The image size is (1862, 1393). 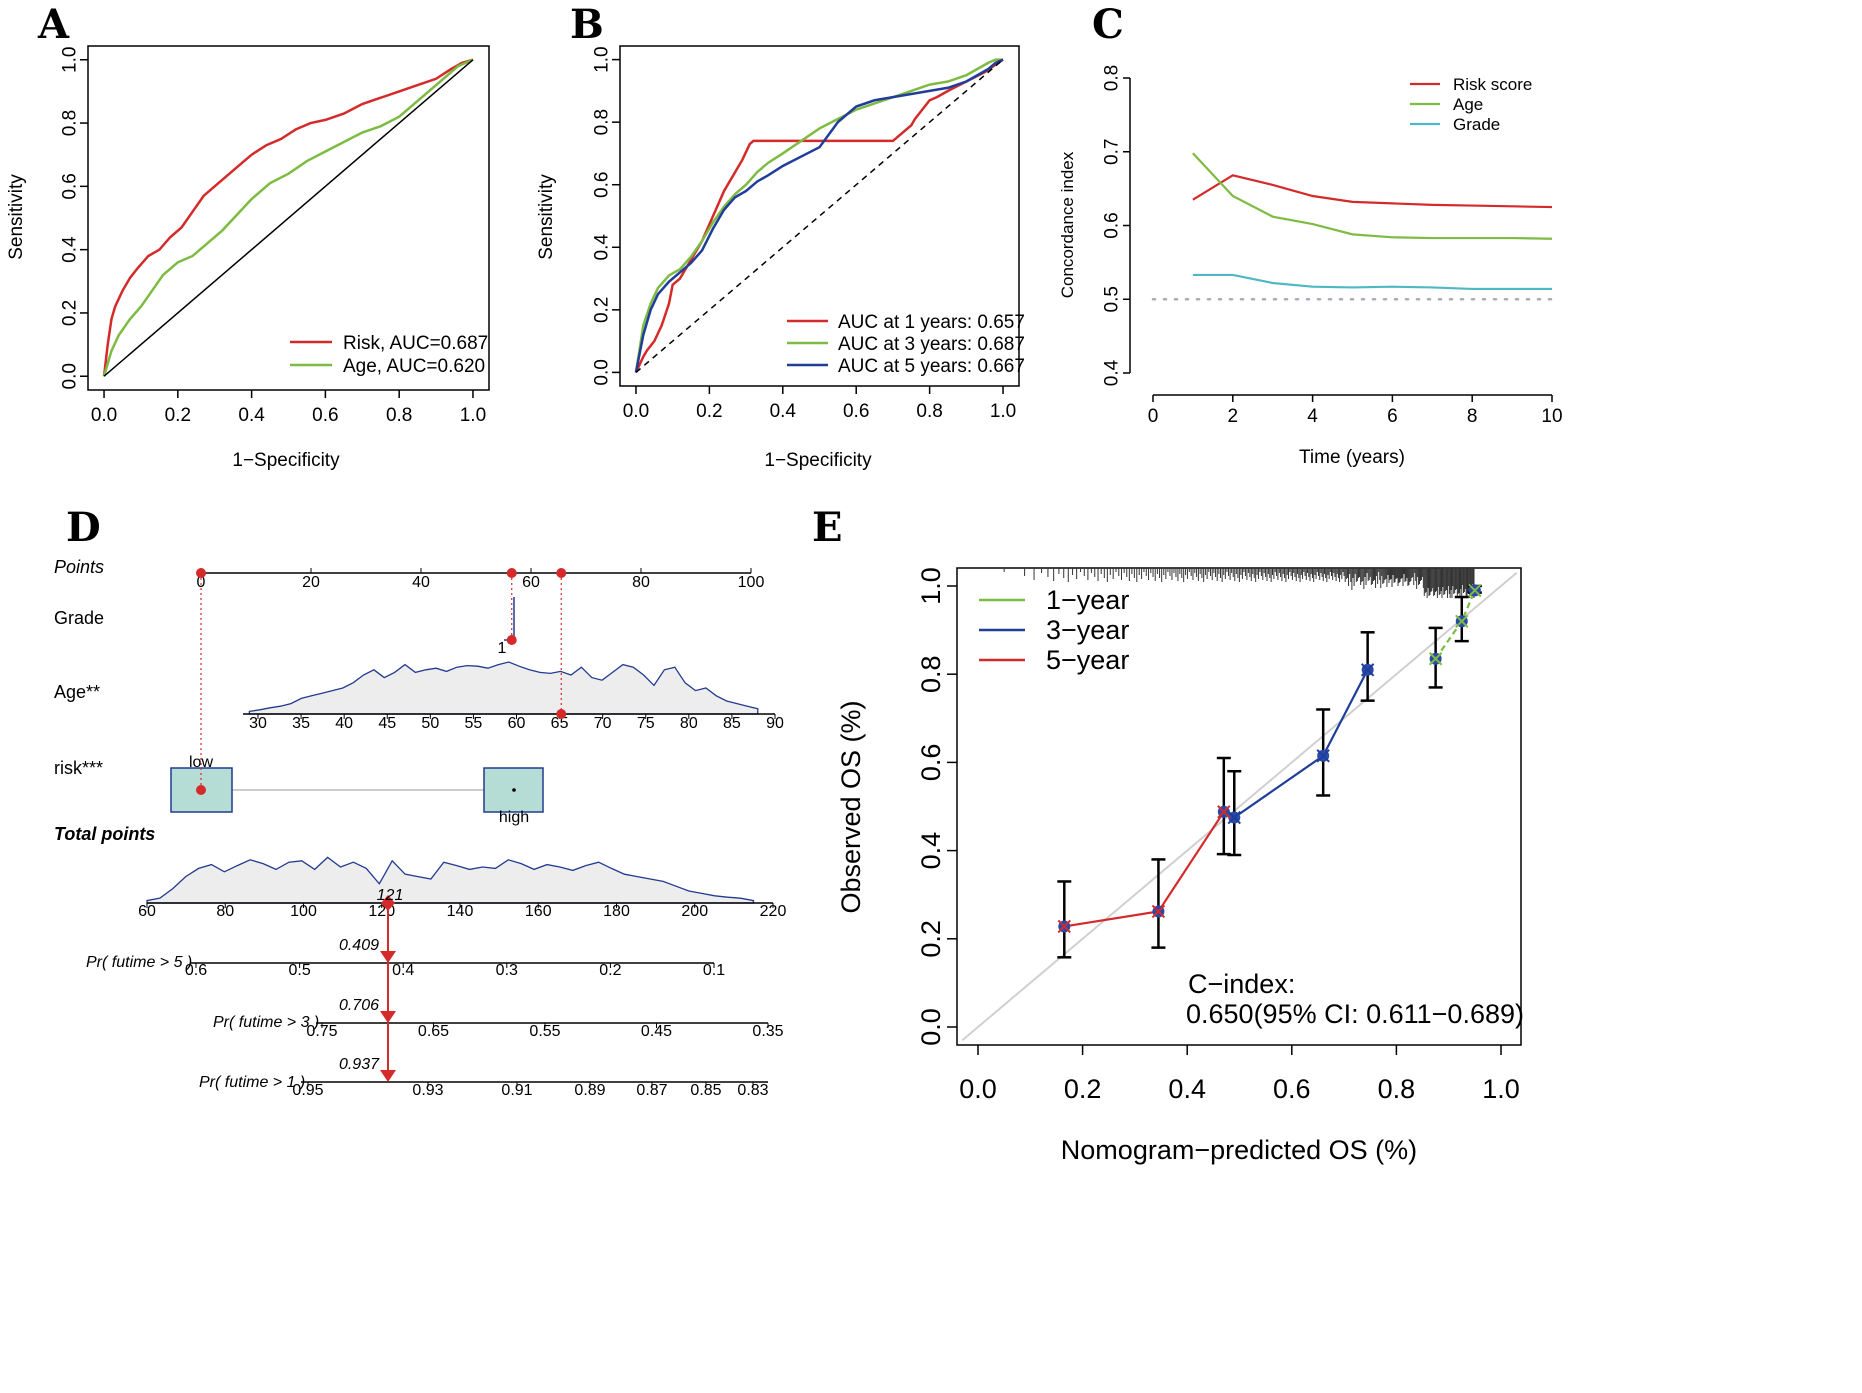 What do you see at coordinates (1501, 1089) in the screenshot?
I see `panel-e-x-tick-label: 1.0` at bounding box center [1501, 1089].